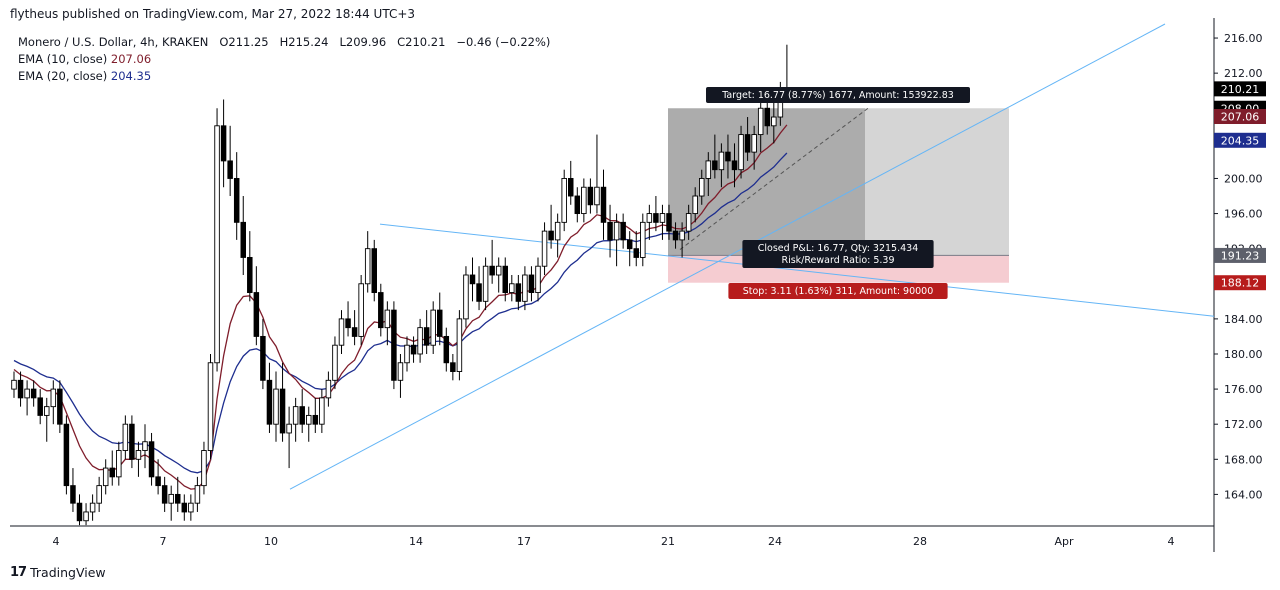 The height and width of the screenshot is (590, 1280). I want to click on tradingview-brand: 17 TradingView, so click(58, 572).